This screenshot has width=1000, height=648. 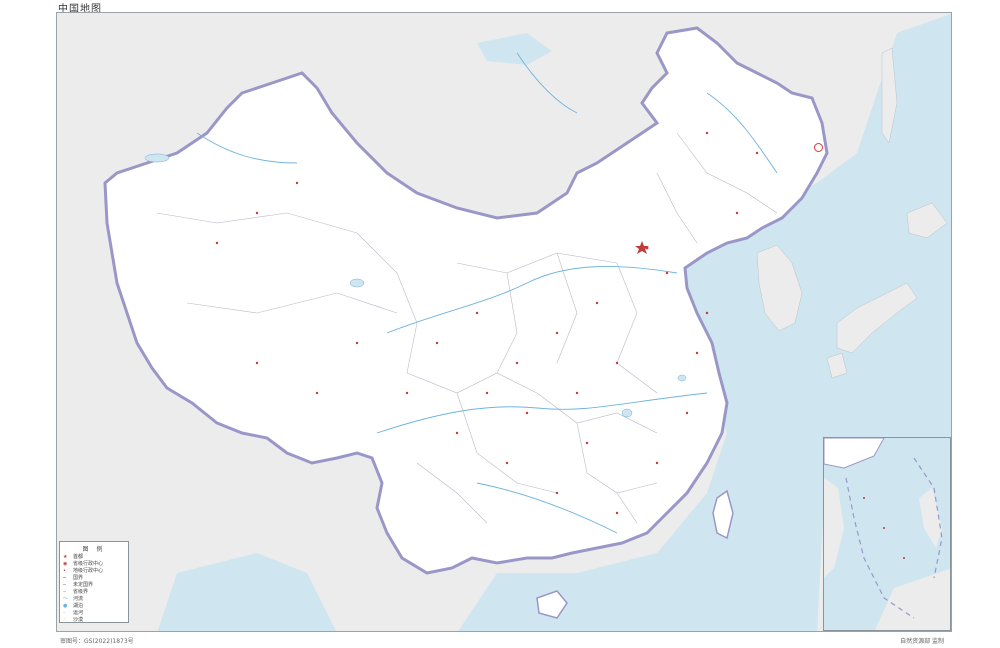 I want to click on dashed-line-icon: ┅, so click(x=65, y=584).